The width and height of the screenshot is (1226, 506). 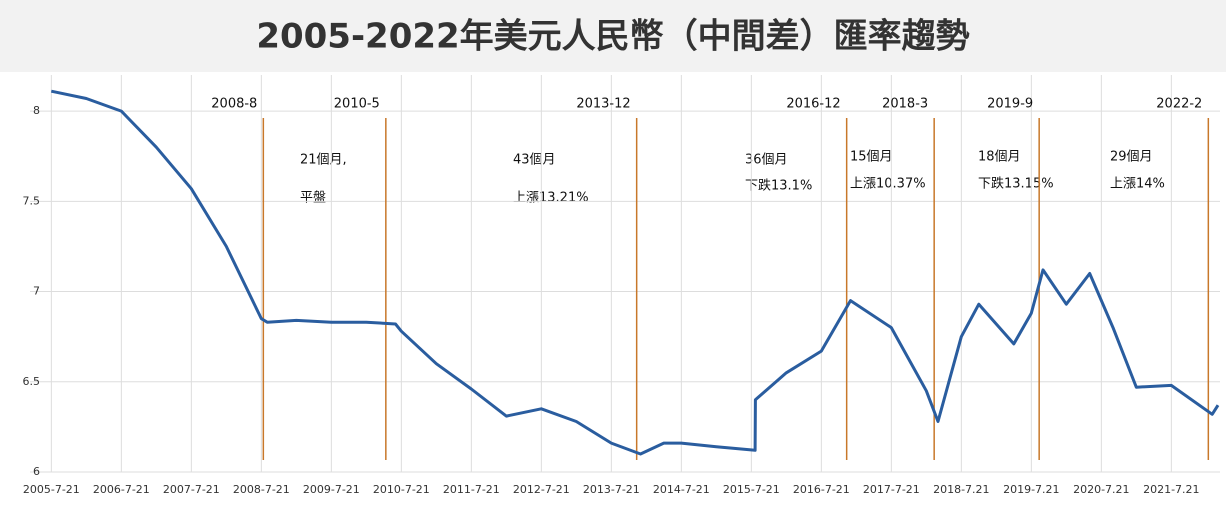 I want to click on x-tick-label: 2011-7-21, so click(x=471, y=489).